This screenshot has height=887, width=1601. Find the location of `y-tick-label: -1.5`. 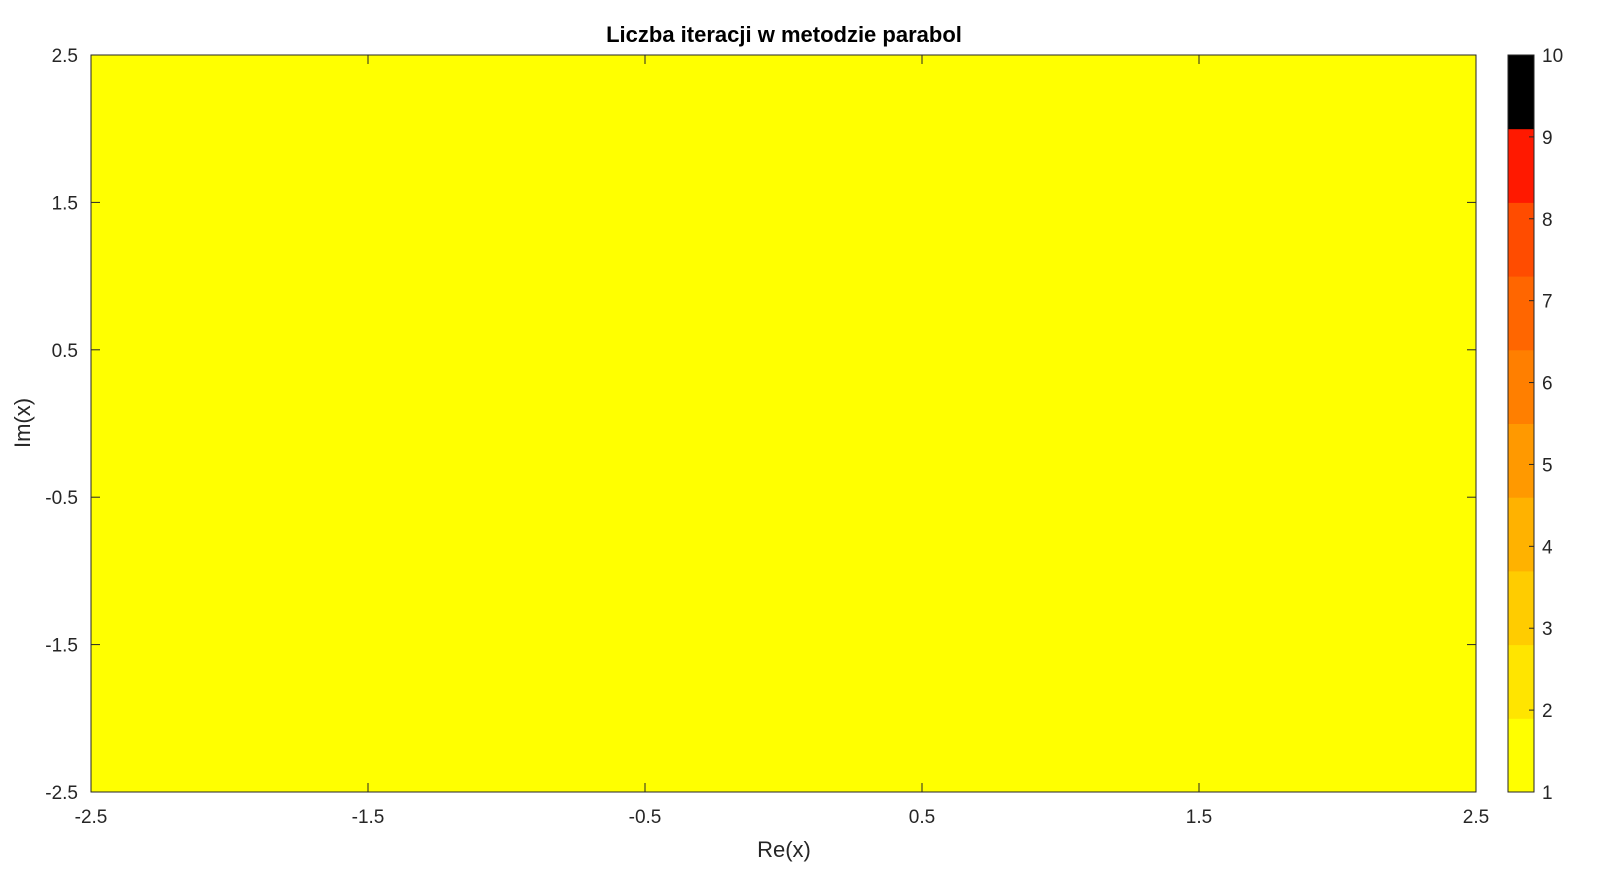

y-tick-label: -1.5 is located at coordinates (61, 646).